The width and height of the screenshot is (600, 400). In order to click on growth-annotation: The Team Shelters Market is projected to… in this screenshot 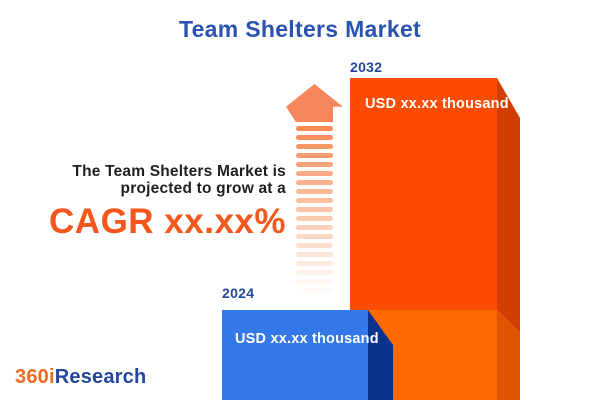, I will do `click(152, 202)`.